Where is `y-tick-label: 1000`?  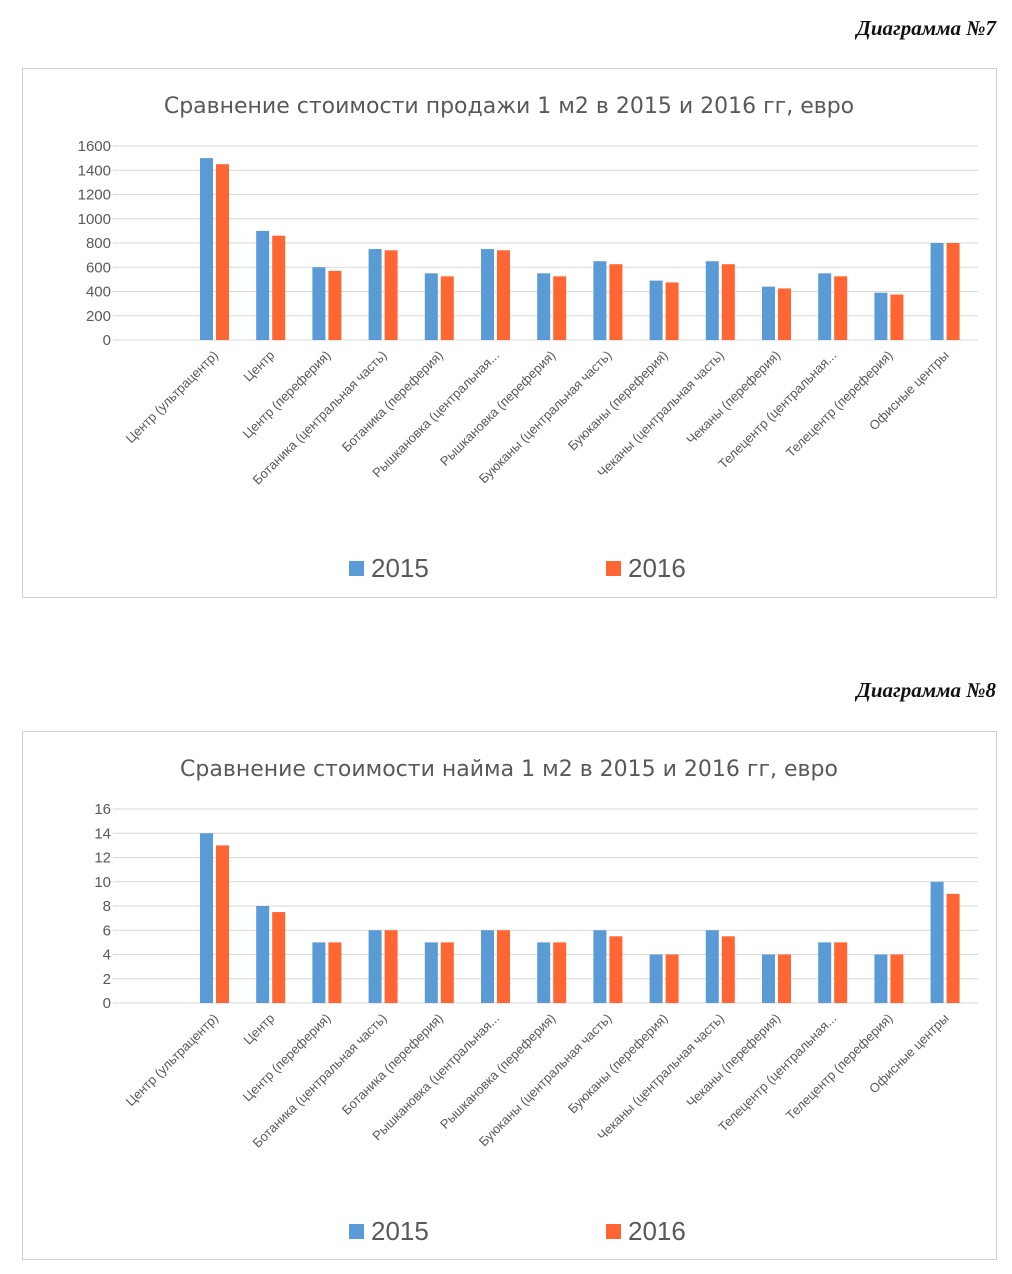 y-tick-label: 1000 is located at coordinates (94, 219).